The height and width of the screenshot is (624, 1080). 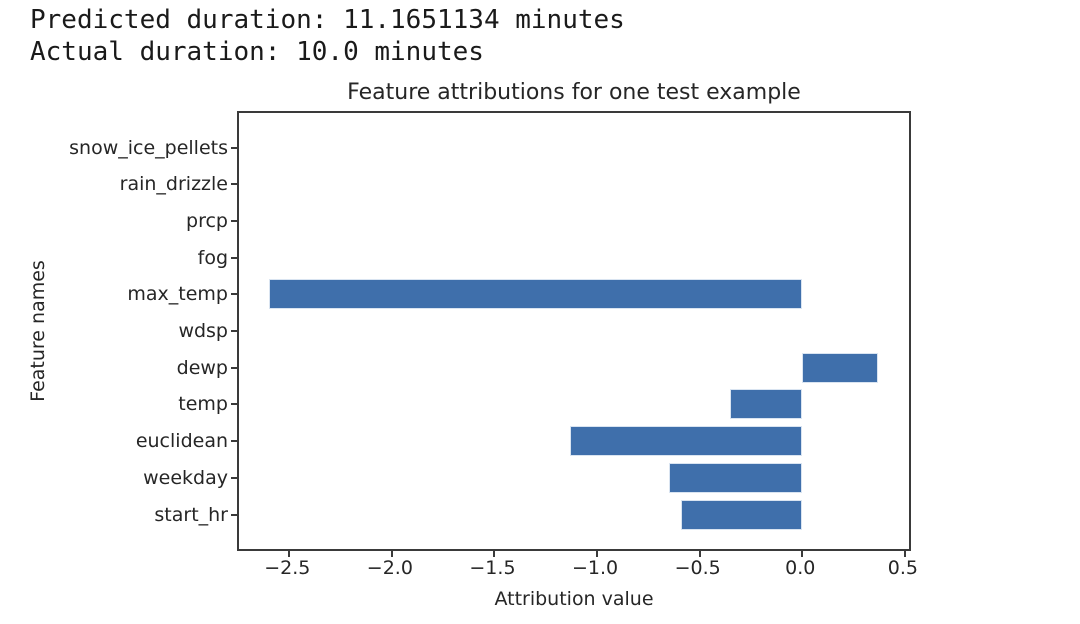 What do you see at coordinates (800, 568) in the screenshot?
I see `x-tick-label-0.0: 0.0` at bounding box center [800, 568].